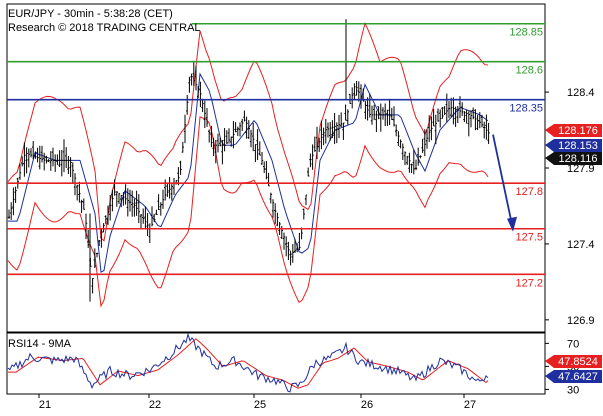  I want to click on x-tick-label-0: 21, so click(45, 405).